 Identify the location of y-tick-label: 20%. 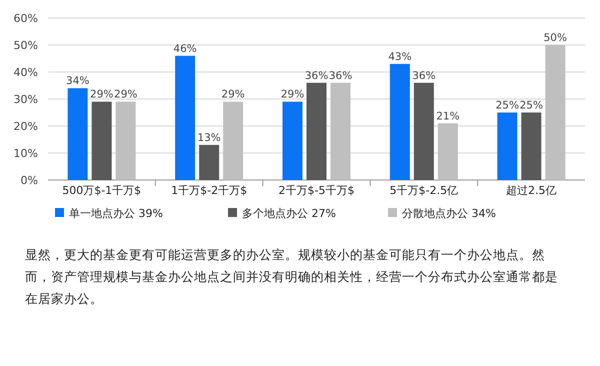
(26, 126).